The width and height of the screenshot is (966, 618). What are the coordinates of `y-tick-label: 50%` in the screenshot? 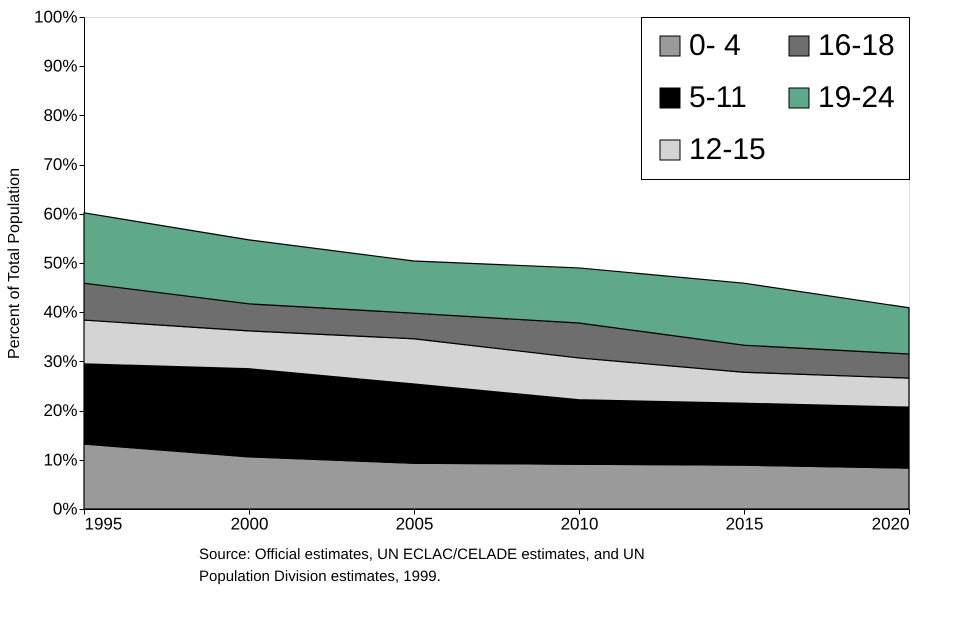 It's located at (60, 263).